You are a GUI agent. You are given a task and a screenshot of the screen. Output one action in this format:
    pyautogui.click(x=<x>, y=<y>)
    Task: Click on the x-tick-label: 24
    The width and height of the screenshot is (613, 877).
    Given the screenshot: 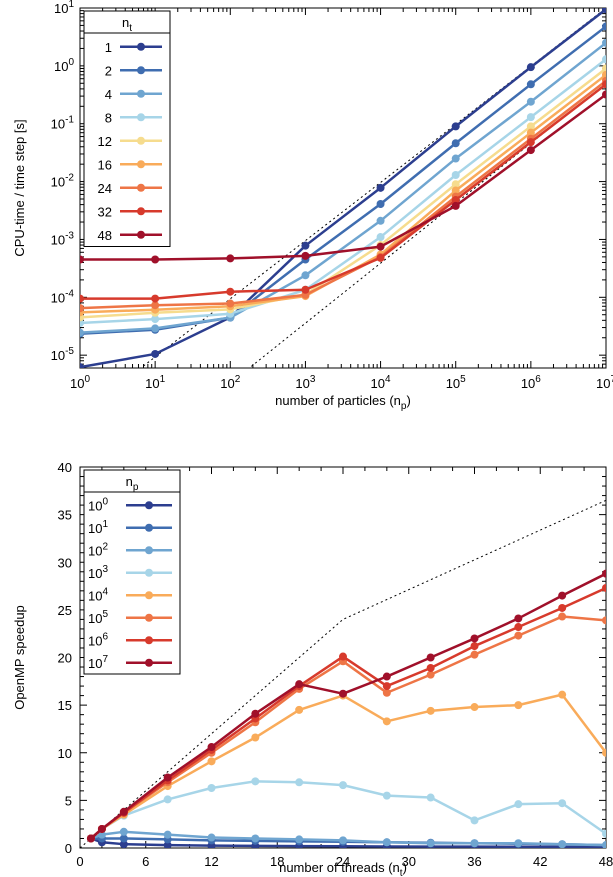 What is the action you would take?
    pyautogui.click(x=343, y=861)
    